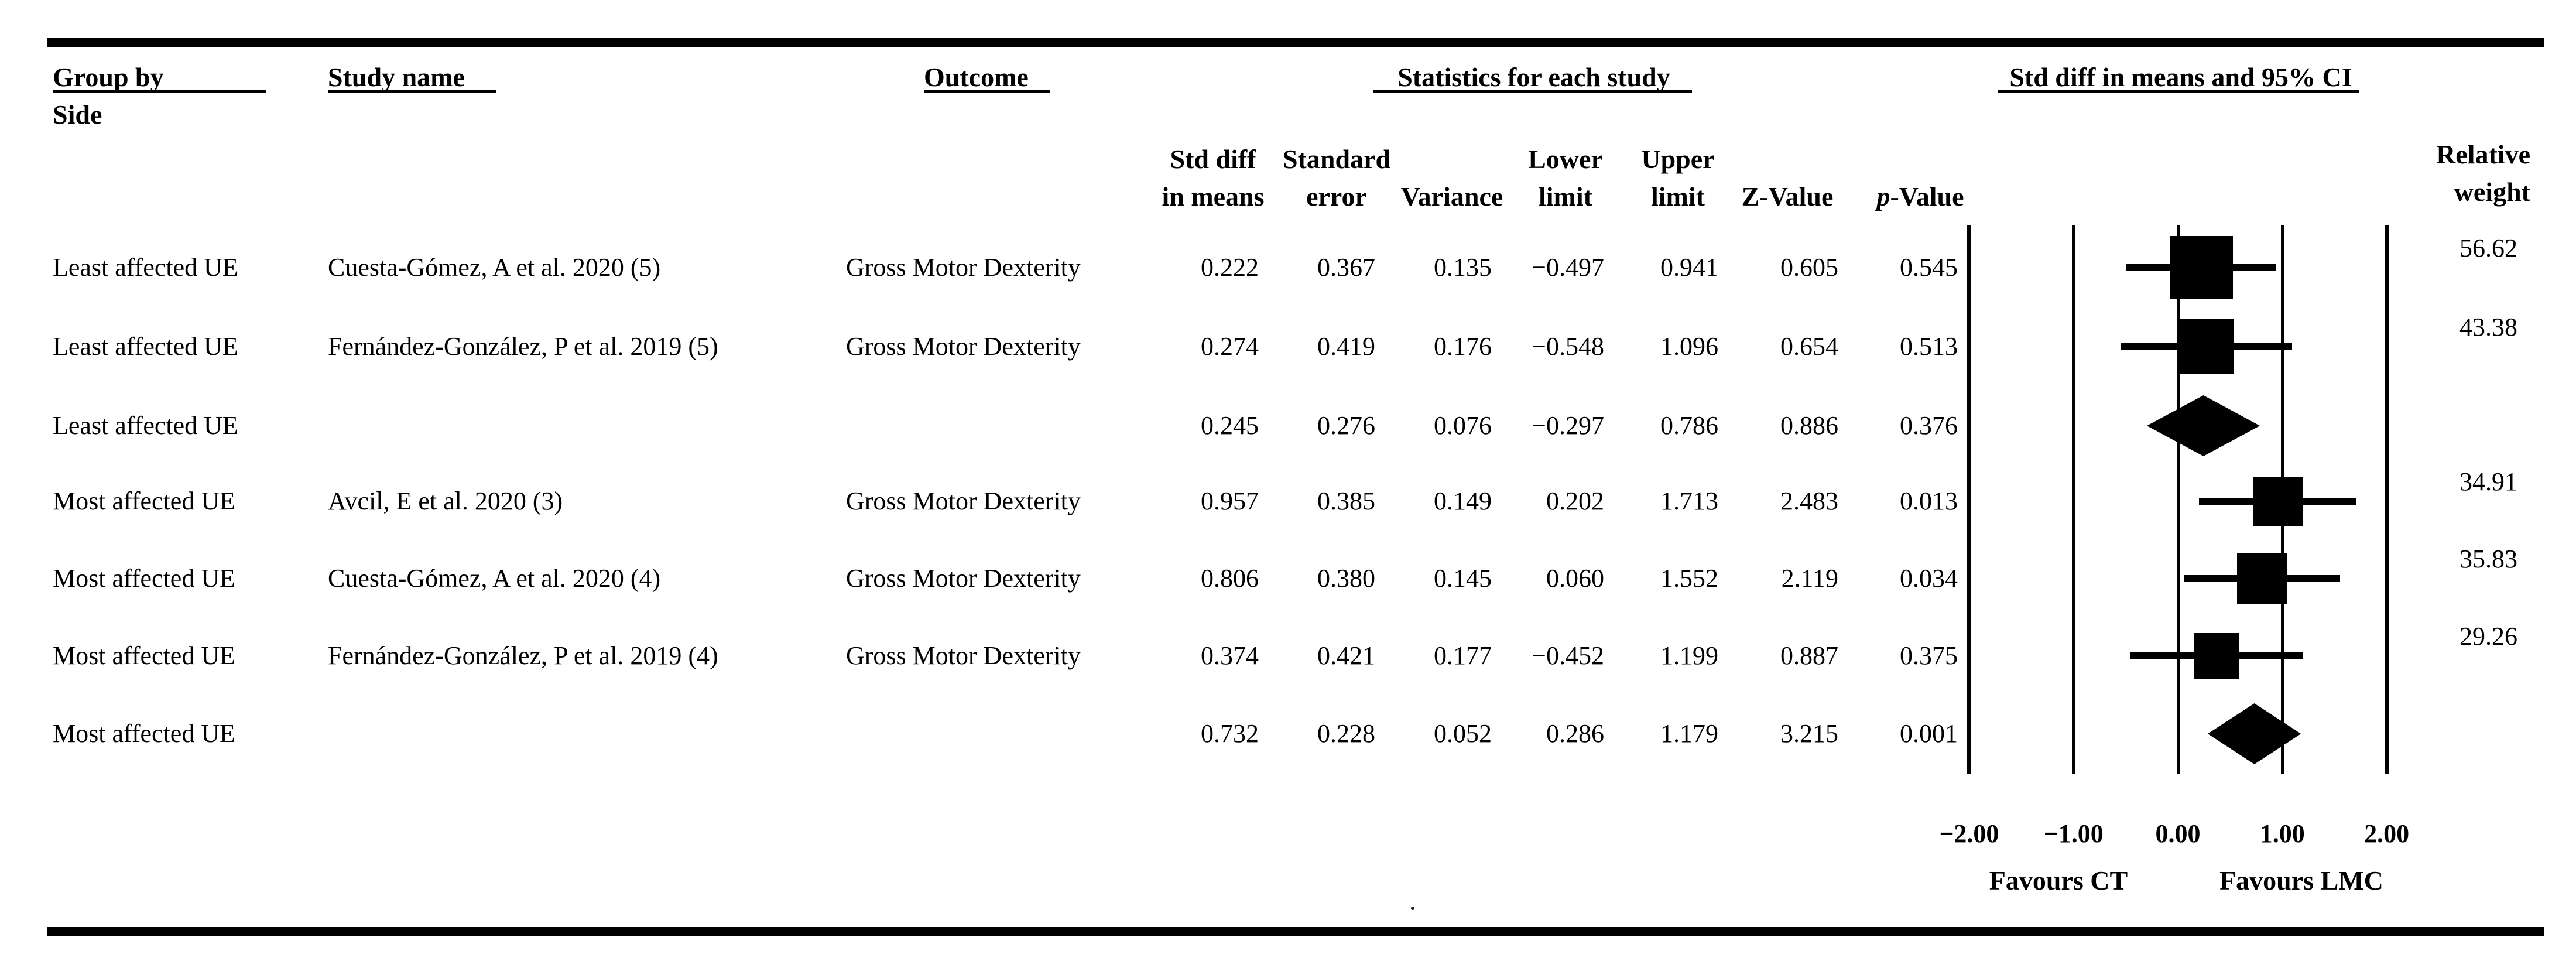 The height and width of the screenshot is (961, 2576). Describe the element at coordinates (2282, 833) in the screenshot. I see `axis-tick-label: 1.00` at that location.